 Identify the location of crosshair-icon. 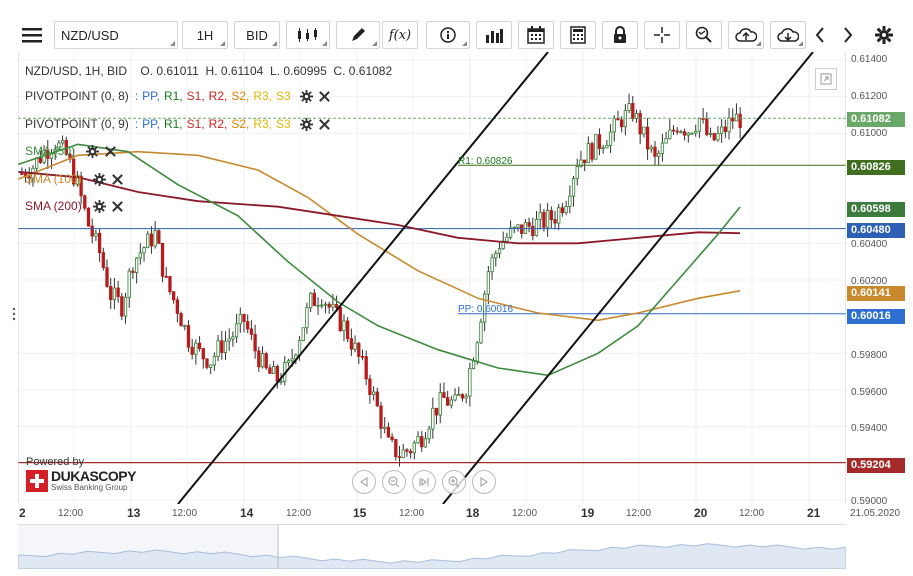
(662, 35).